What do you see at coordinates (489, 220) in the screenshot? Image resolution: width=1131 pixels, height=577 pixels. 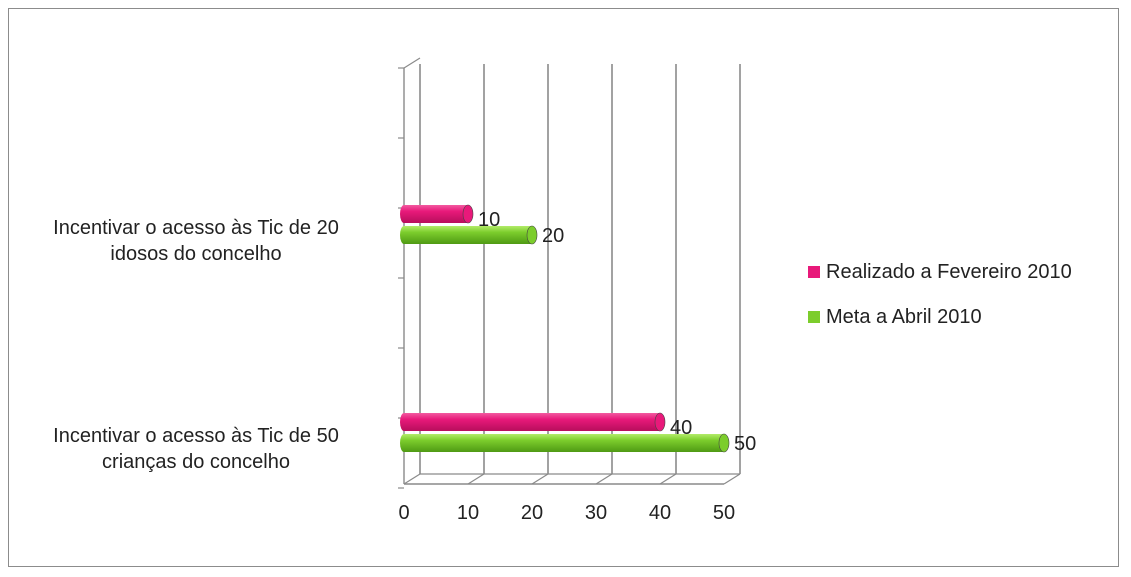 I see `data-label: 10` at bounding box center [489, 220].